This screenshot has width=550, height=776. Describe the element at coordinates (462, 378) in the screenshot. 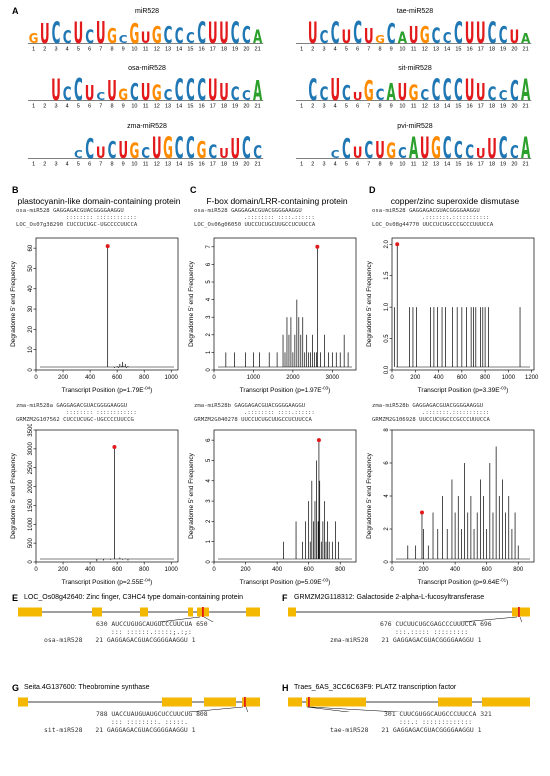

I see `x-tick-label: 600` at that location.